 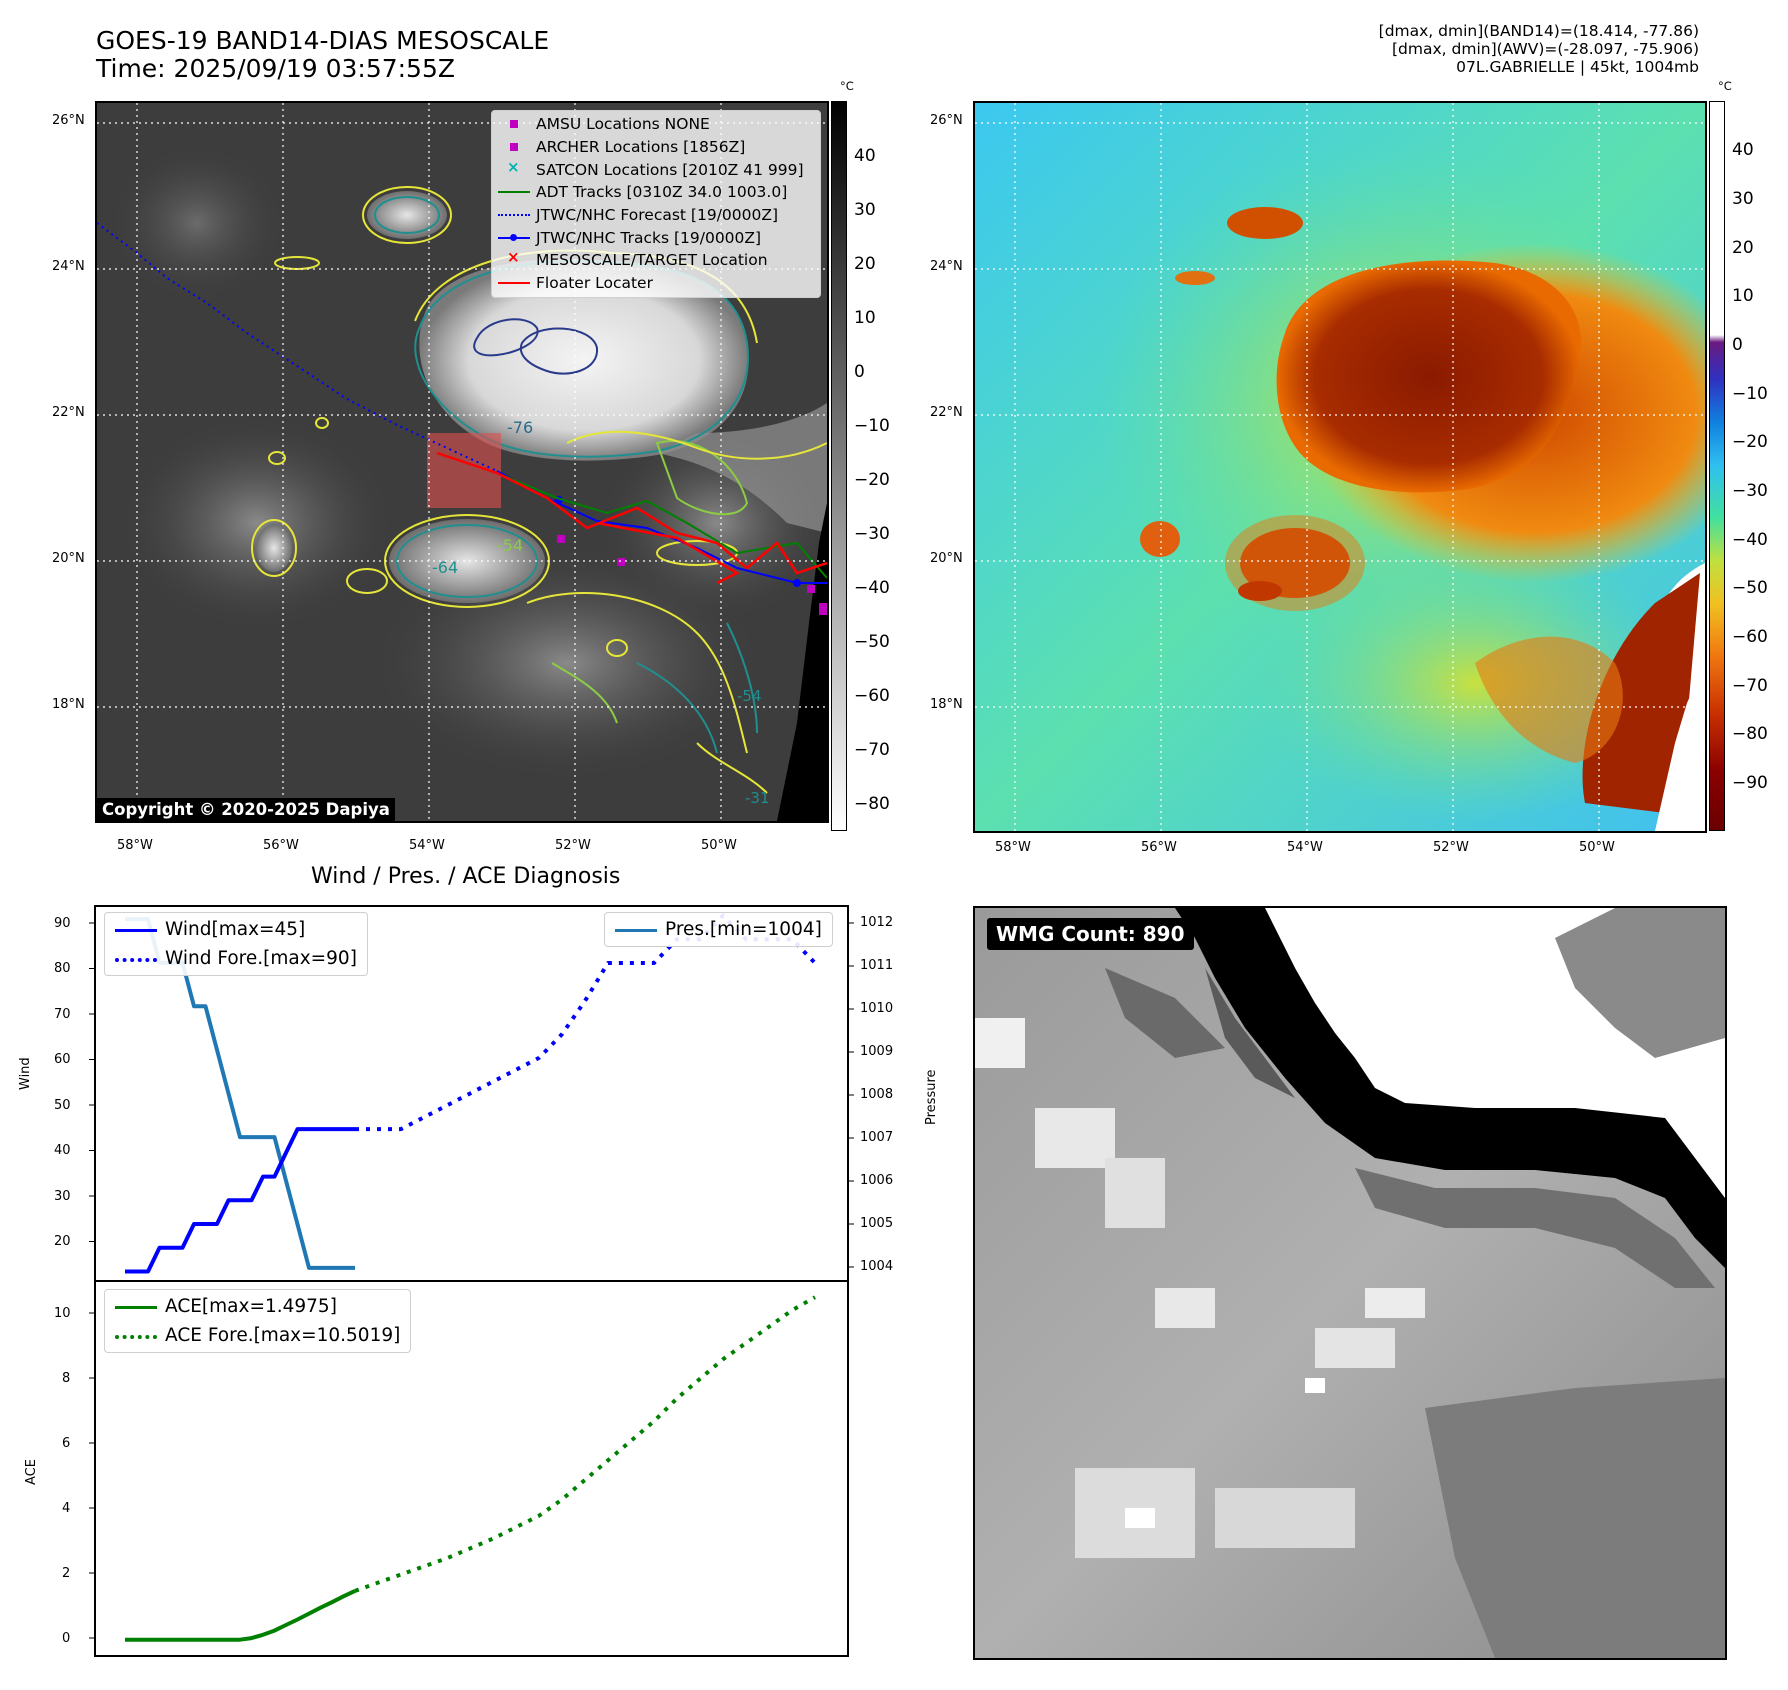 What do you see at coordinates (323, 40) in the screenshot?
I see `title-line-1: GOES-19 BAND14-DIAS MESOSCALE` at bounding box center [323, 40].